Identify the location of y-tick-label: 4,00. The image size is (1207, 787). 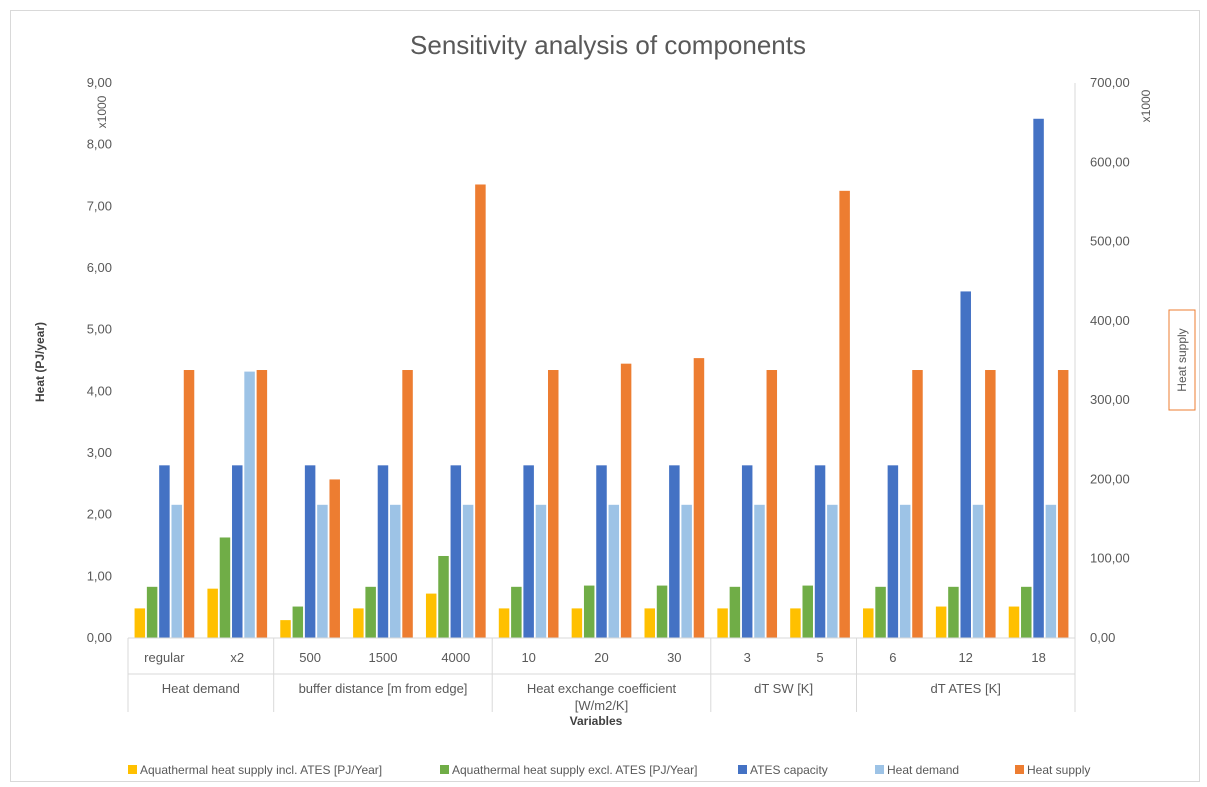
(99, 390).